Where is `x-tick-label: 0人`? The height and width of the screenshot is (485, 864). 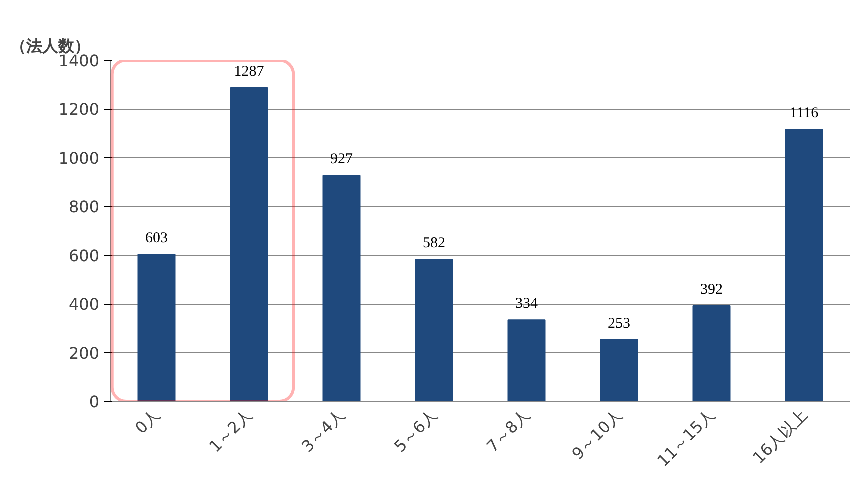 x-tick-label: 0人 is located at coordinates (148, 422).